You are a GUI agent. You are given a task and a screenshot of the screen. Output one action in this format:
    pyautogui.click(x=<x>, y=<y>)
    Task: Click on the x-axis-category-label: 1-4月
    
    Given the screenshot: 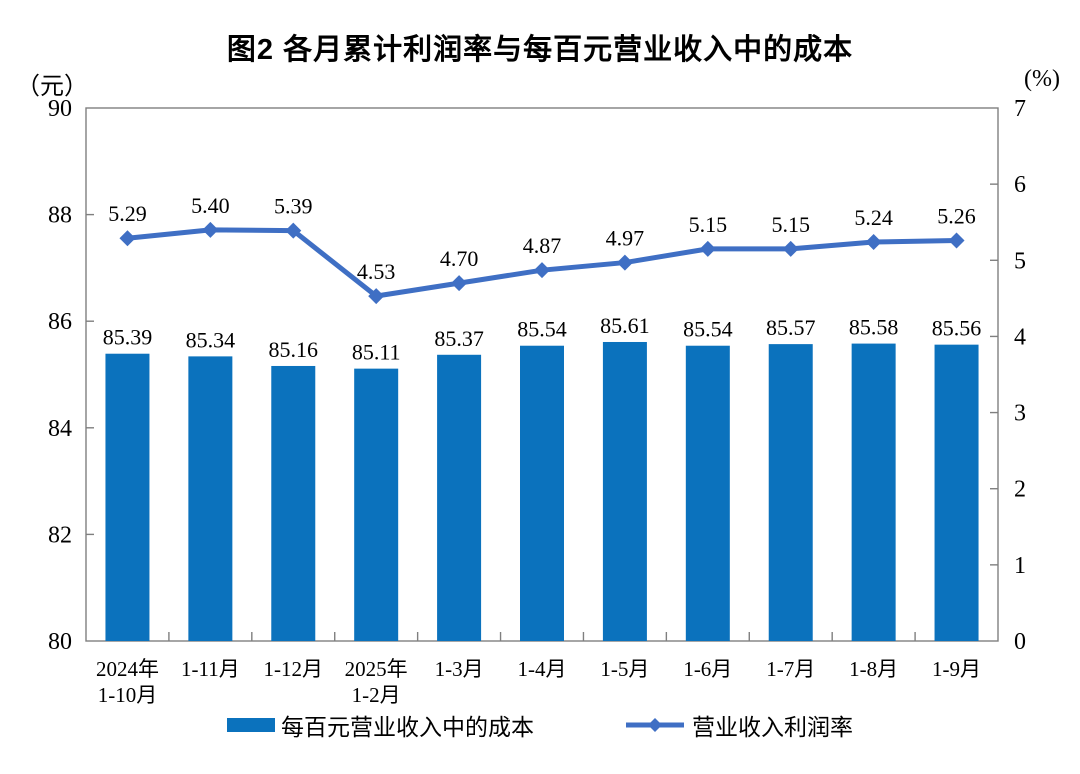 What is the action you would take?
    pyautogui.click(x=542, y=669)
    